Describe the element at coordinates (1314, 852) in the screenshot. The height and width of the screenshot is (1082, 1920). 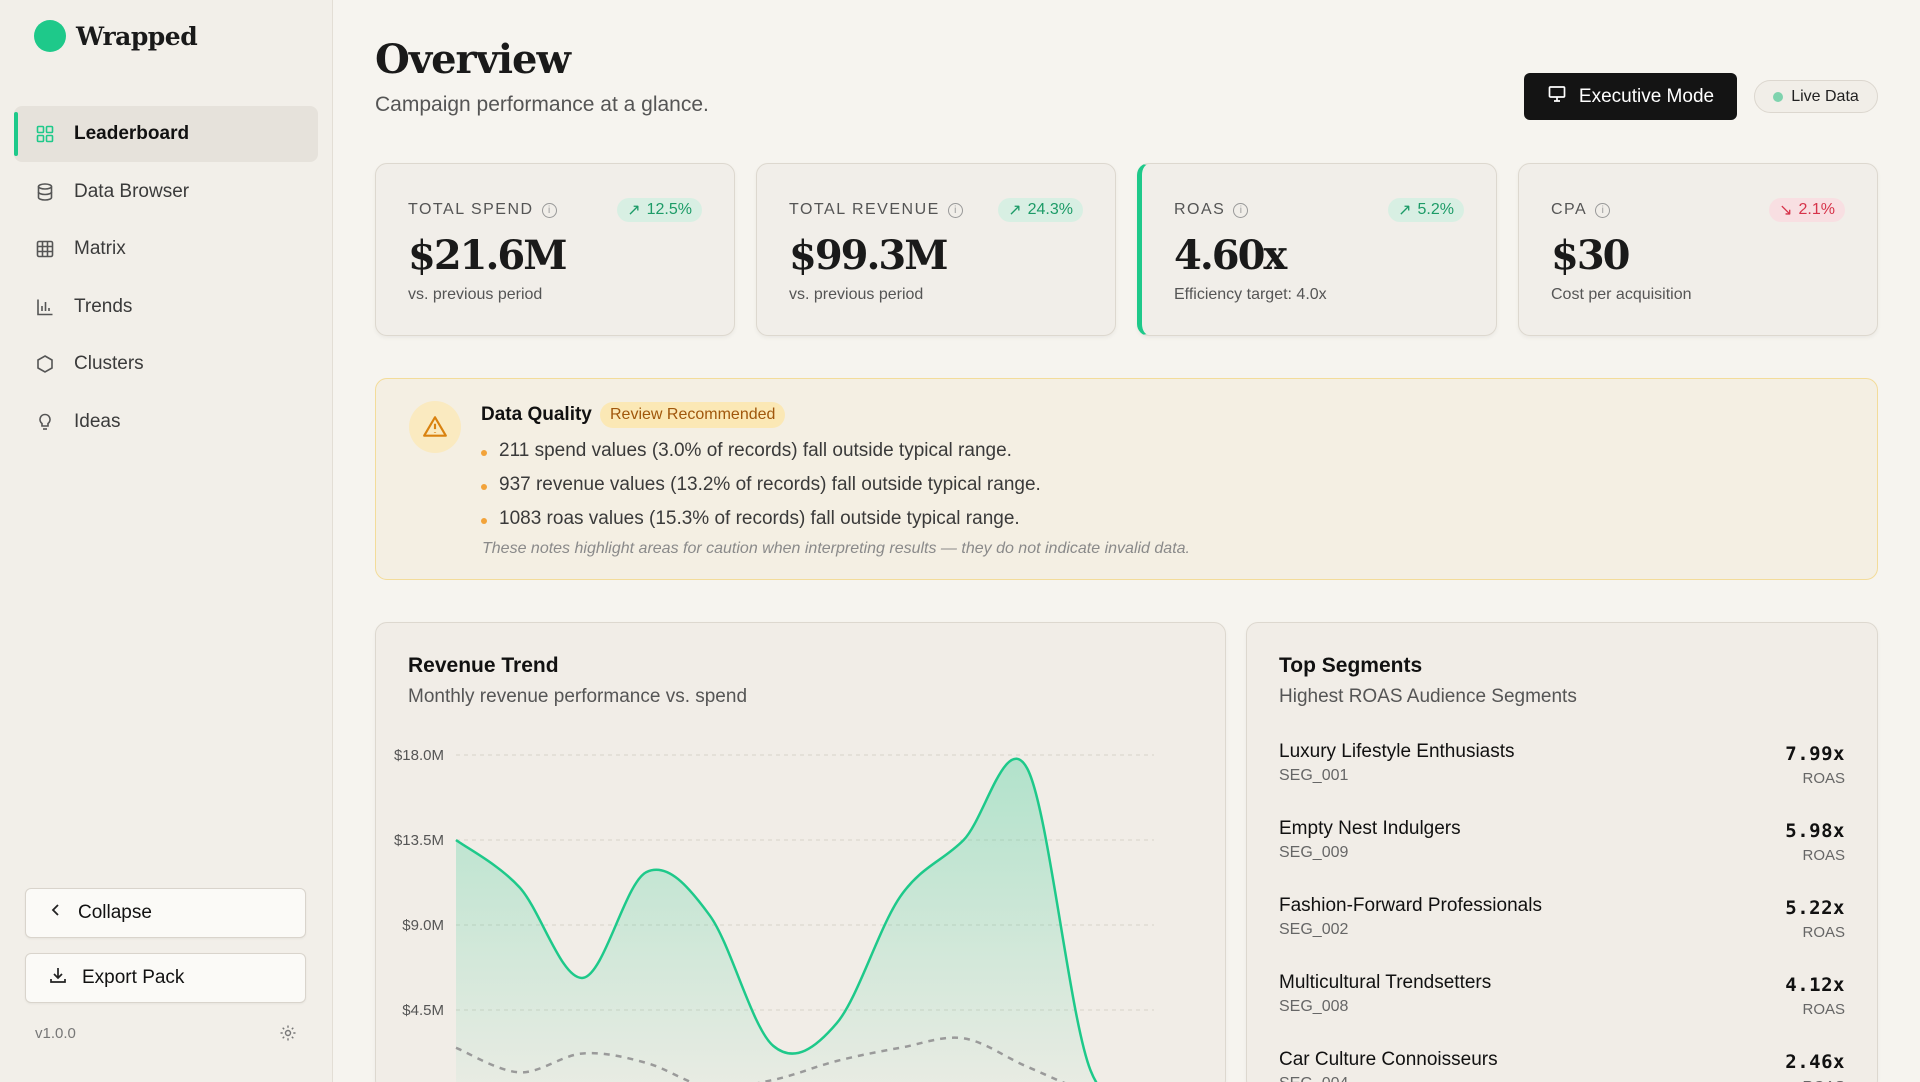
I see `segment-id: SEG_009` at that location.